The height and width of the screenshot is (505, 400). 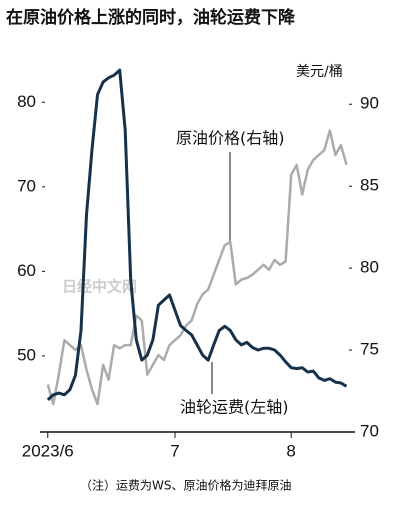 I want to click on y2-tick-label: 70, so click(x=369, y=430).